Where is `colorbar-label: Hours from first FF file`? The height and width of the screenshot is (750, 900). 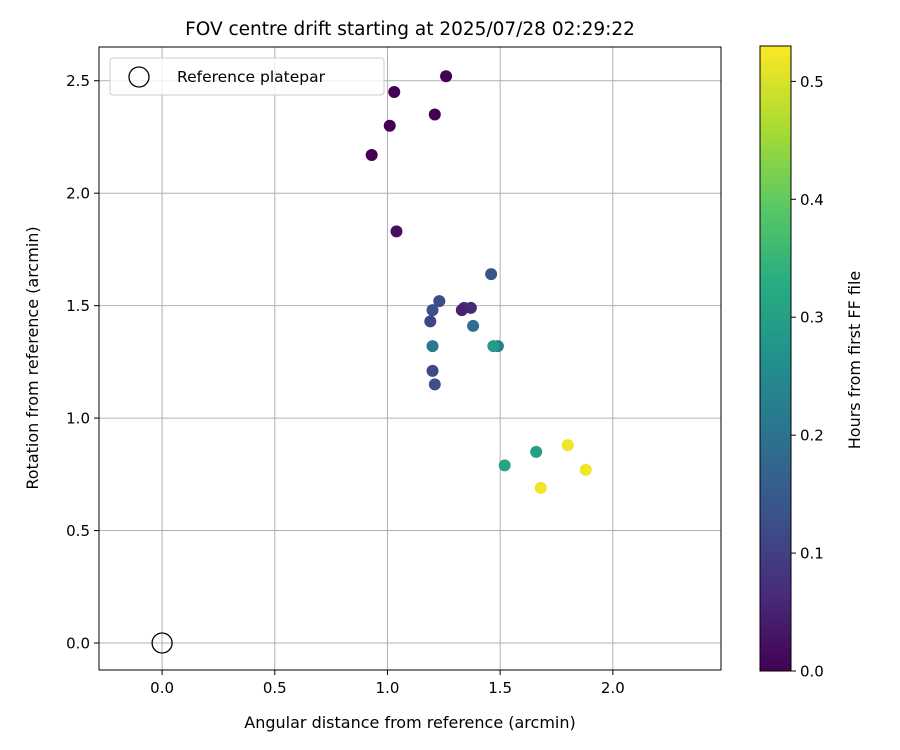
colorbar-label: Hours from first FF file is located at coordinates (854, 360).